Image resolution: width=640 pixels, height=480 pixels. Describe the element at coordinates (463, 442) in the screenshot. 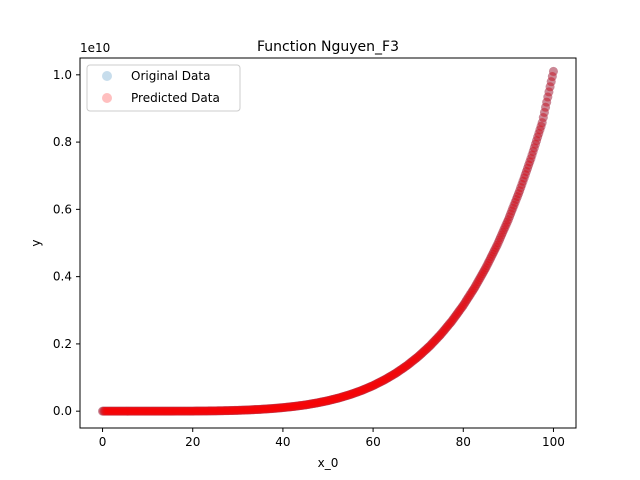

I see `x-tick-label: 80` at that location.